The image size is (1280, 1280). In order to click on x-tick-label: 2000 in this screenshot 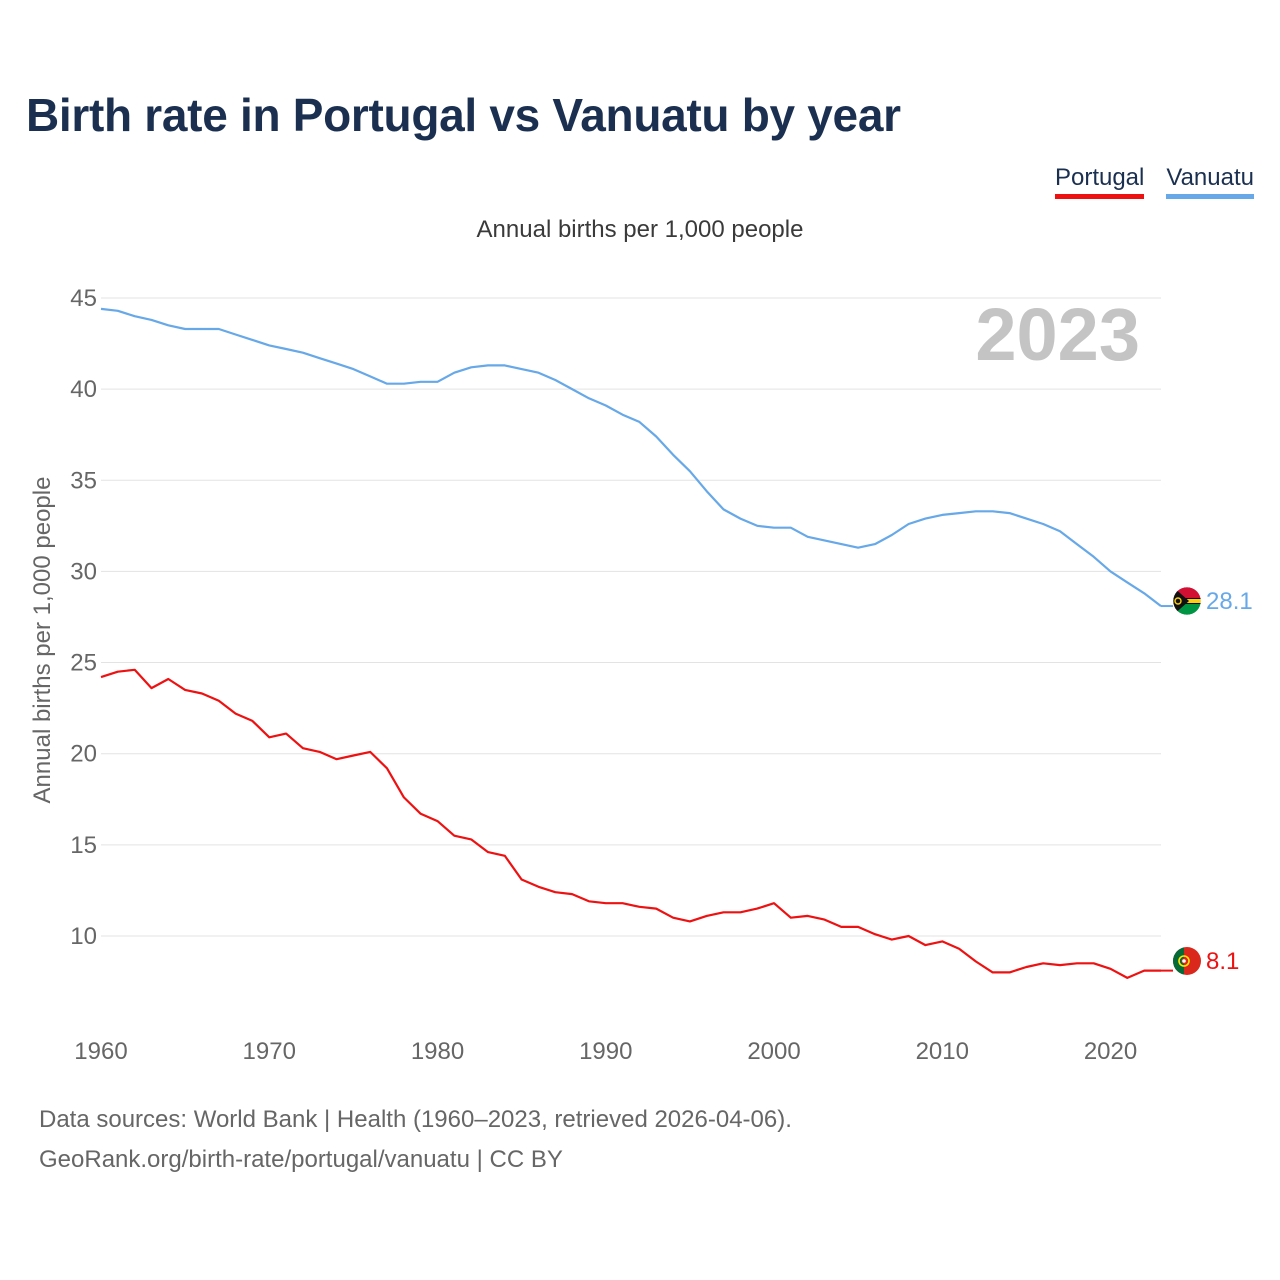, I will do `click(773, 1051)`.